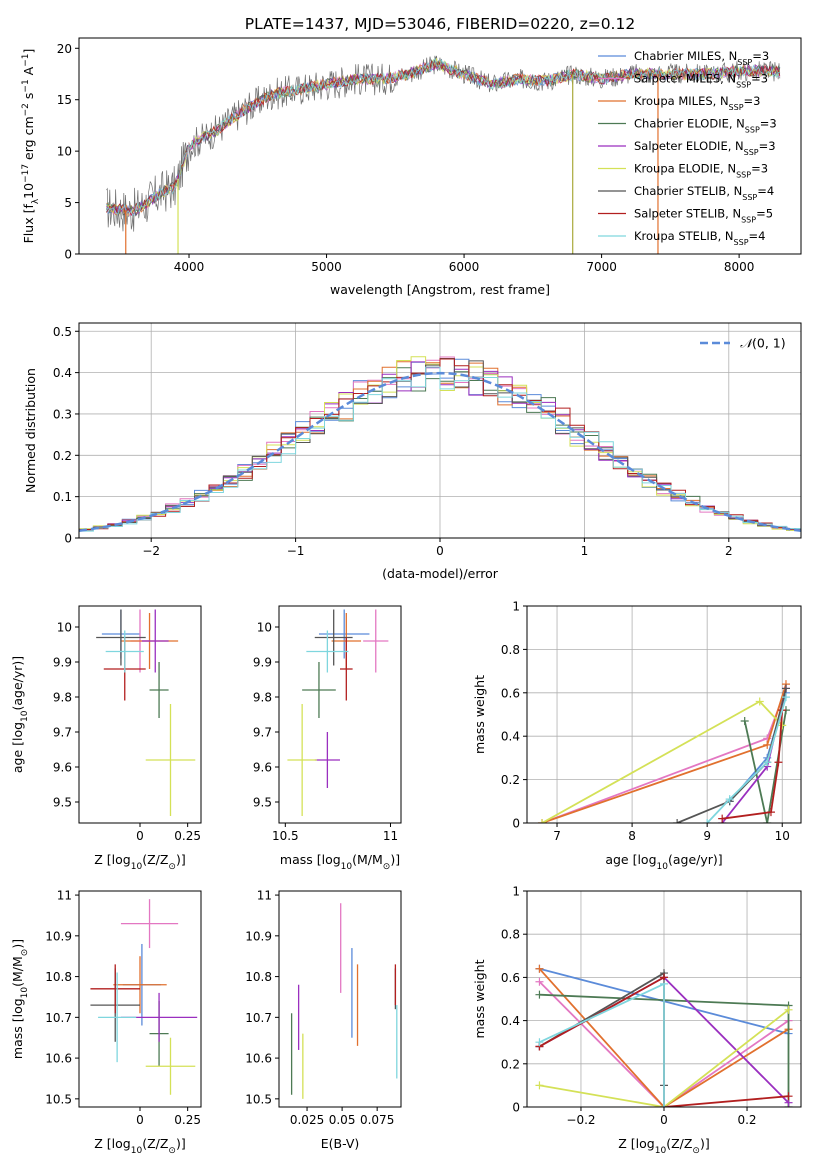  What do you see at coordinates (26, 109) in the screenshot?
I see `label-part: −2` at bounding box center [26, 109].